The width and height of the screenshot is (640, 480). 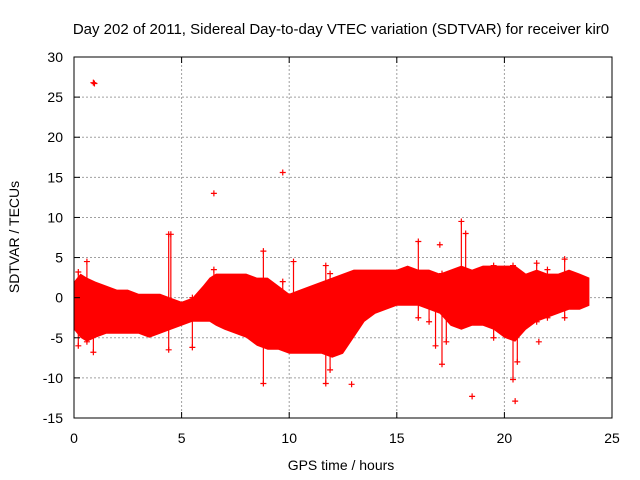 What do you see at coordinates (14, 237) in the screenshot?
I see `y-axis-label: SDTVAR / TECUs` at bounding box center [14, 237].